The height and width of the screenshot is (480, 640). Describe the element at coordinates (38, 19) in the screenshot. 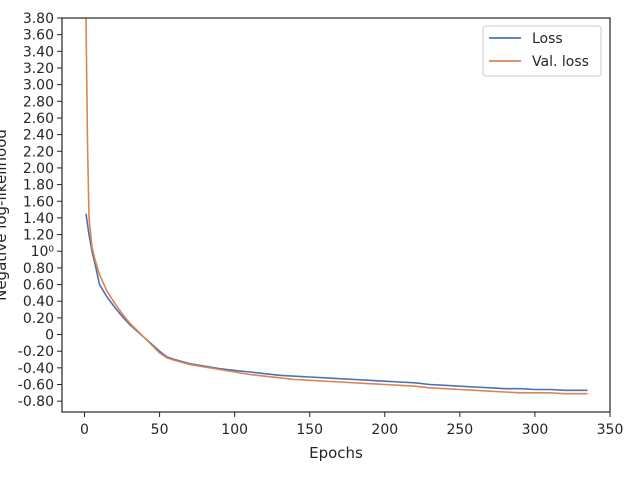

I see `y-tick-label: 3.80` at that location.